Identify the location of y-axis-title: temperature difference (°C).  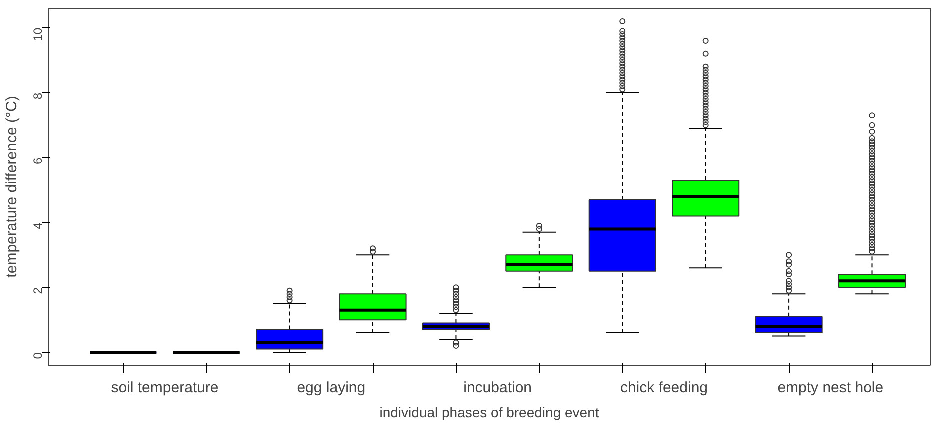
(12, 187).